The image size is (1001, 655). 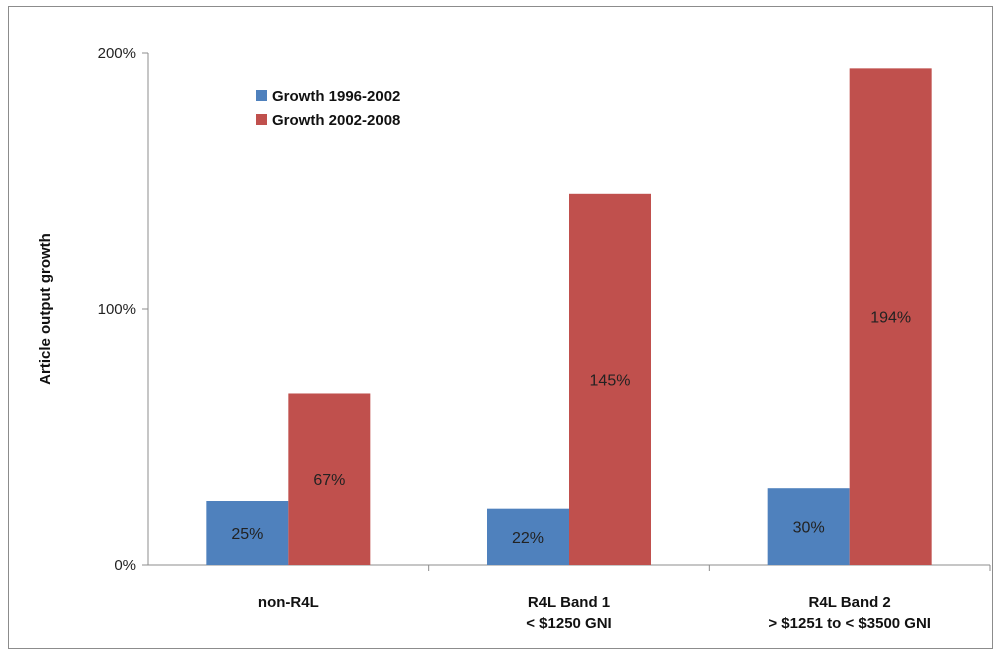 What do you see at coordinates (45, 309) in the screenshot?
I see `y-axis-title: Article output growth` at bounding box center [45, 309].